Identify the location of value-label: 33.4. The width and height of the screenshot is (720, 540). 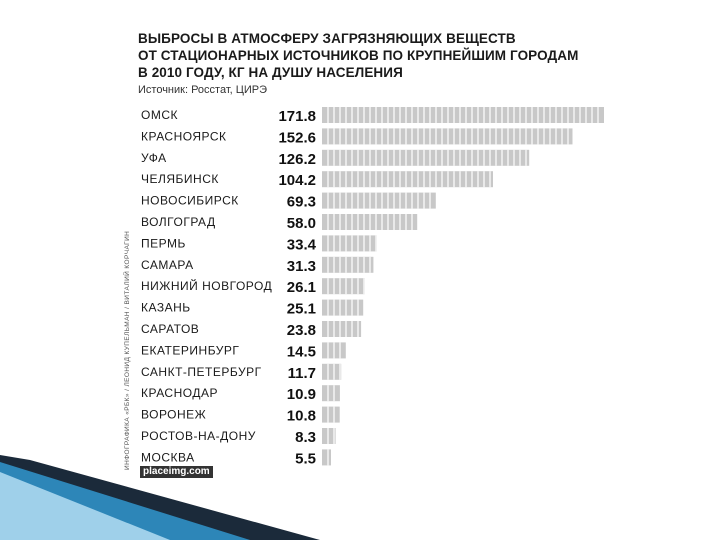
(302, 244).